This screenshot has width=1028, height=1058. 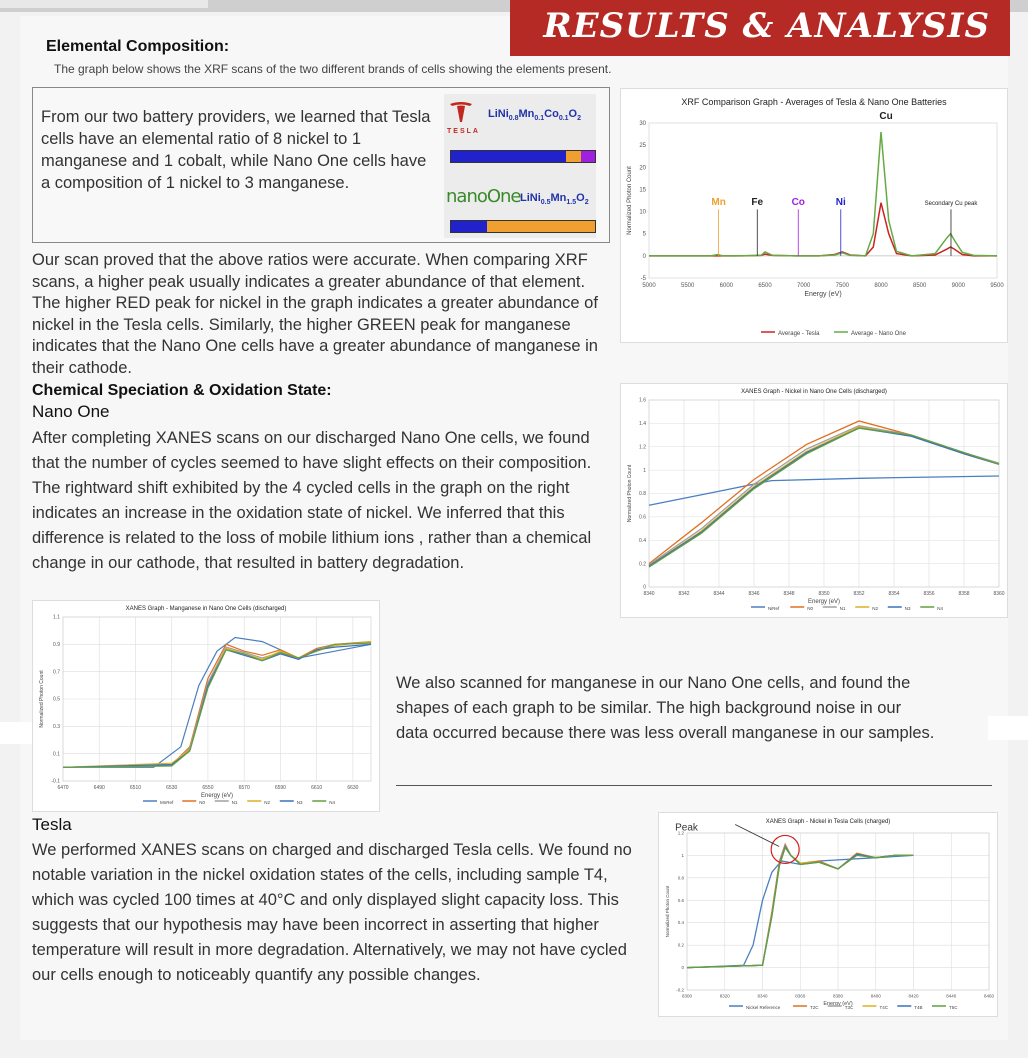 I want to click on y-tick-label: -0.2, so click(x=680, y=990).